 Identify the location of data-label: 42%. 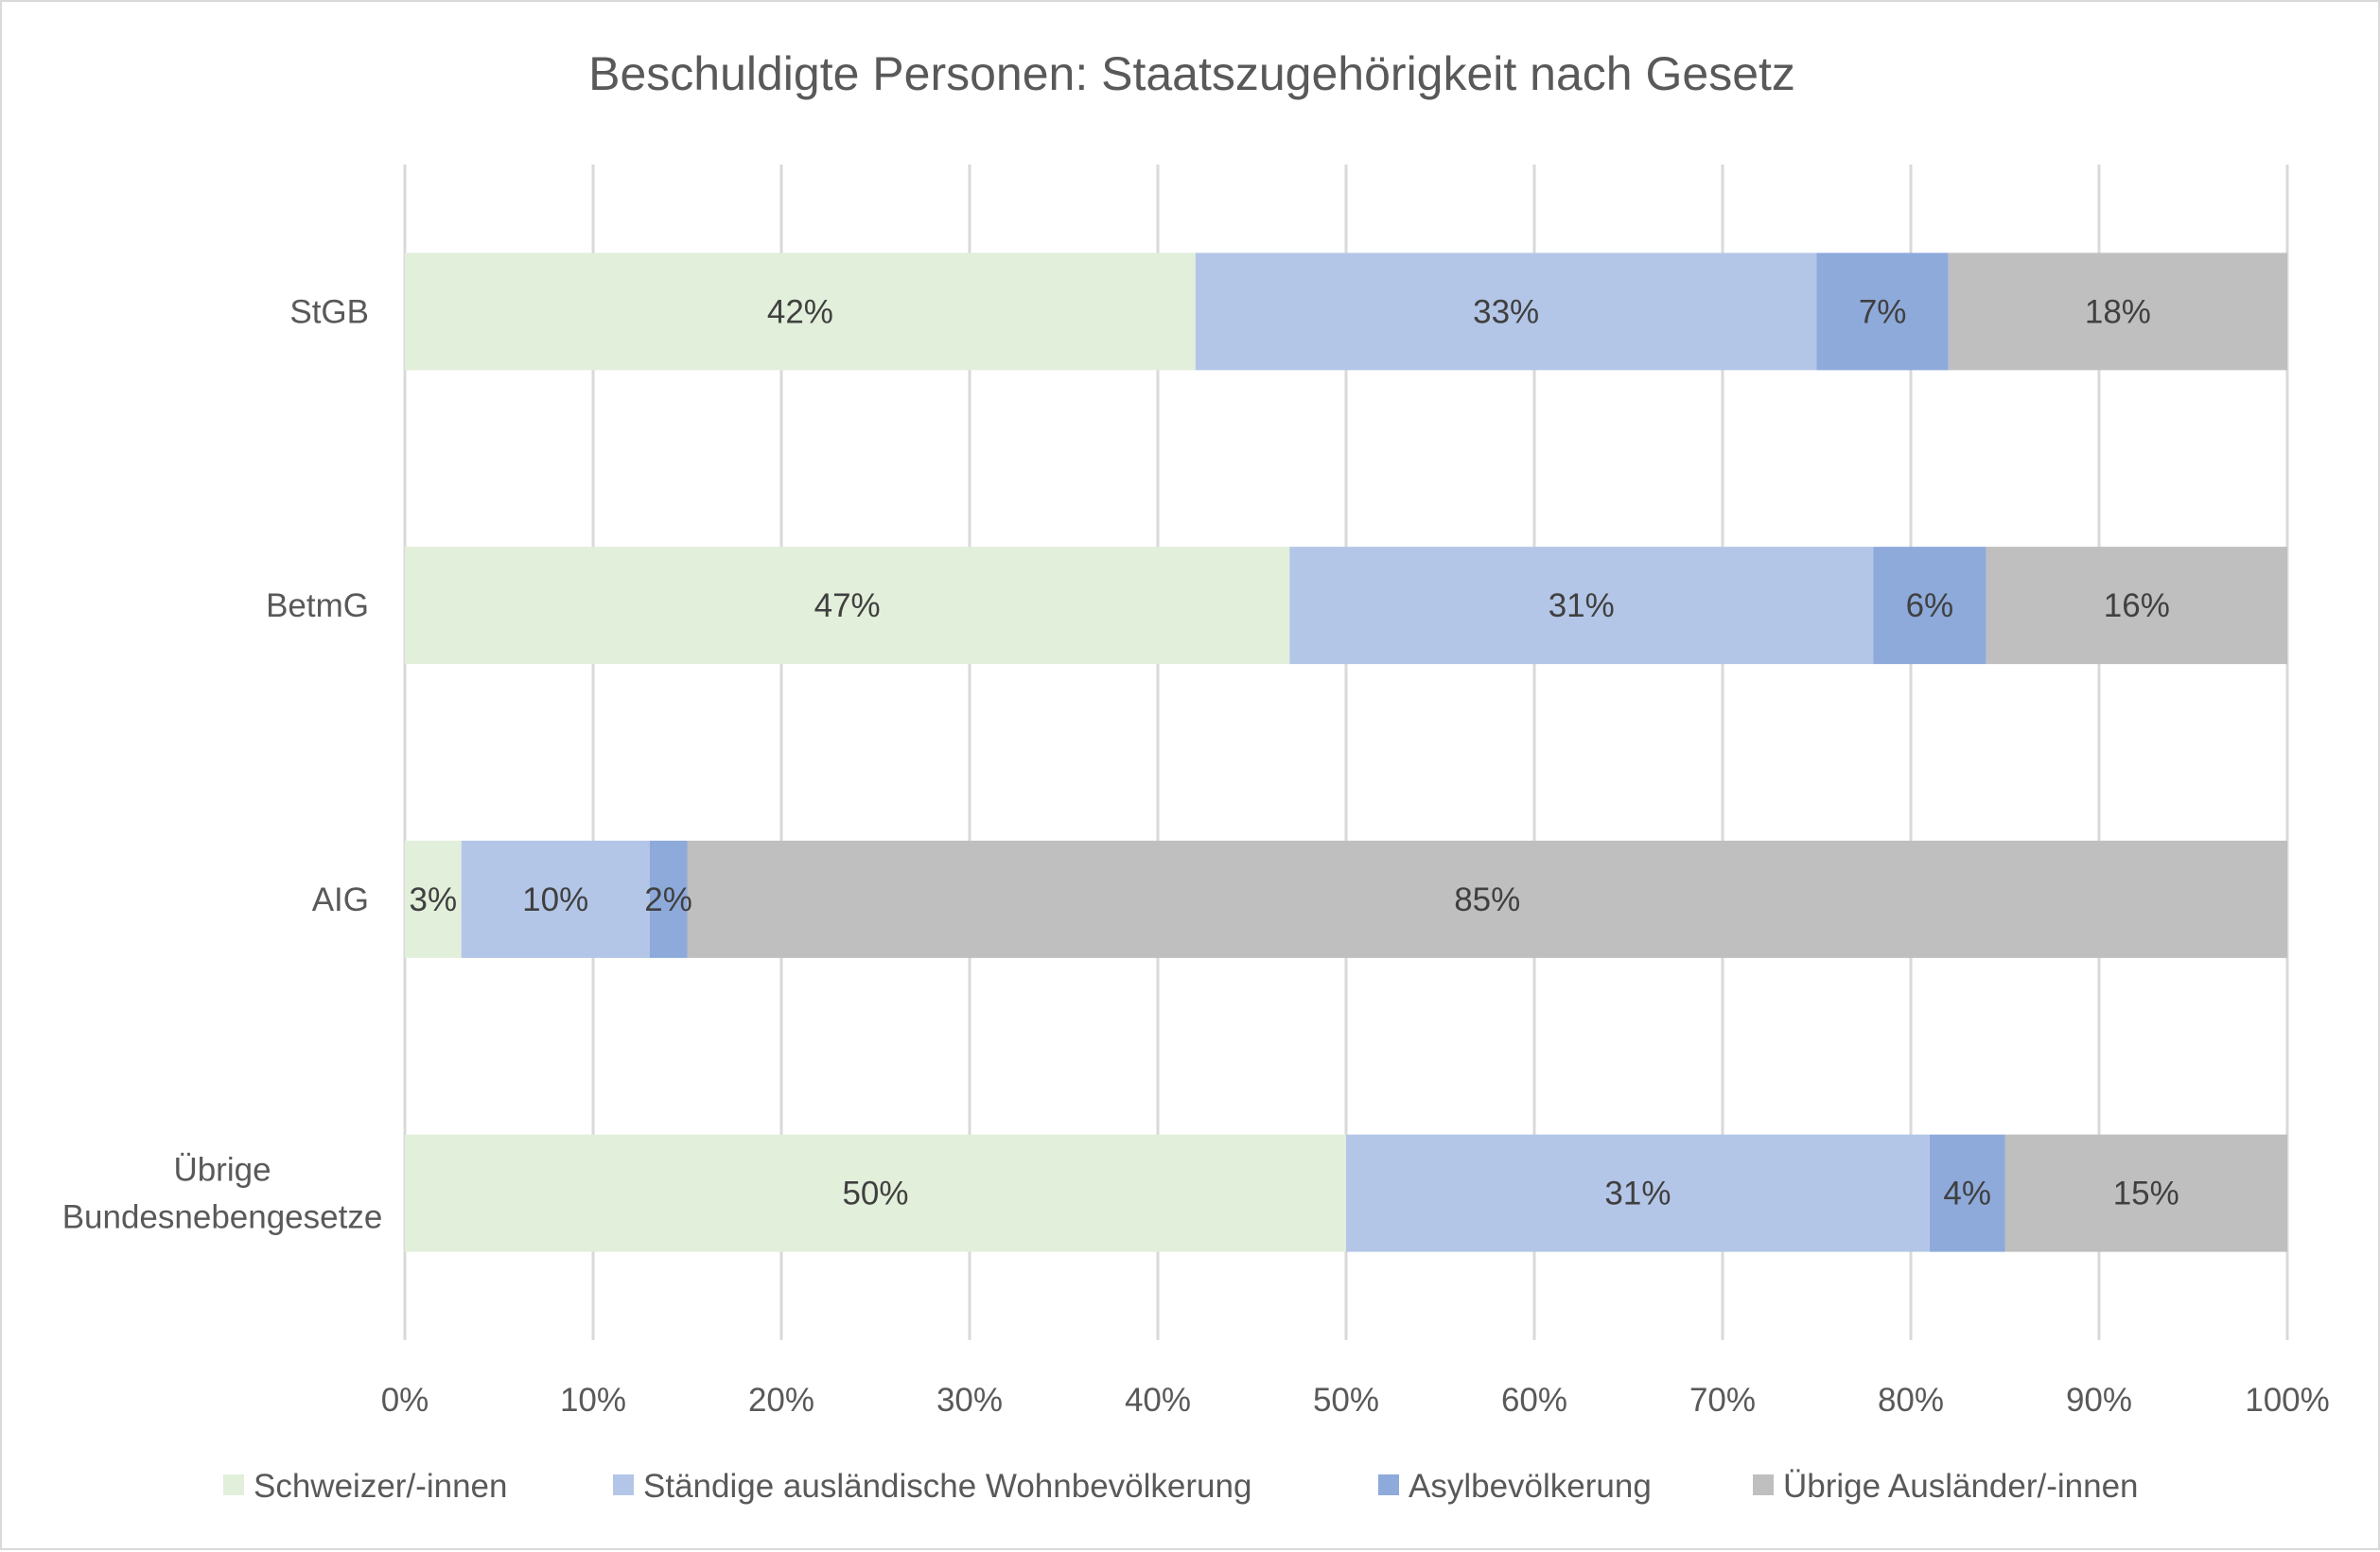
(800, 311).